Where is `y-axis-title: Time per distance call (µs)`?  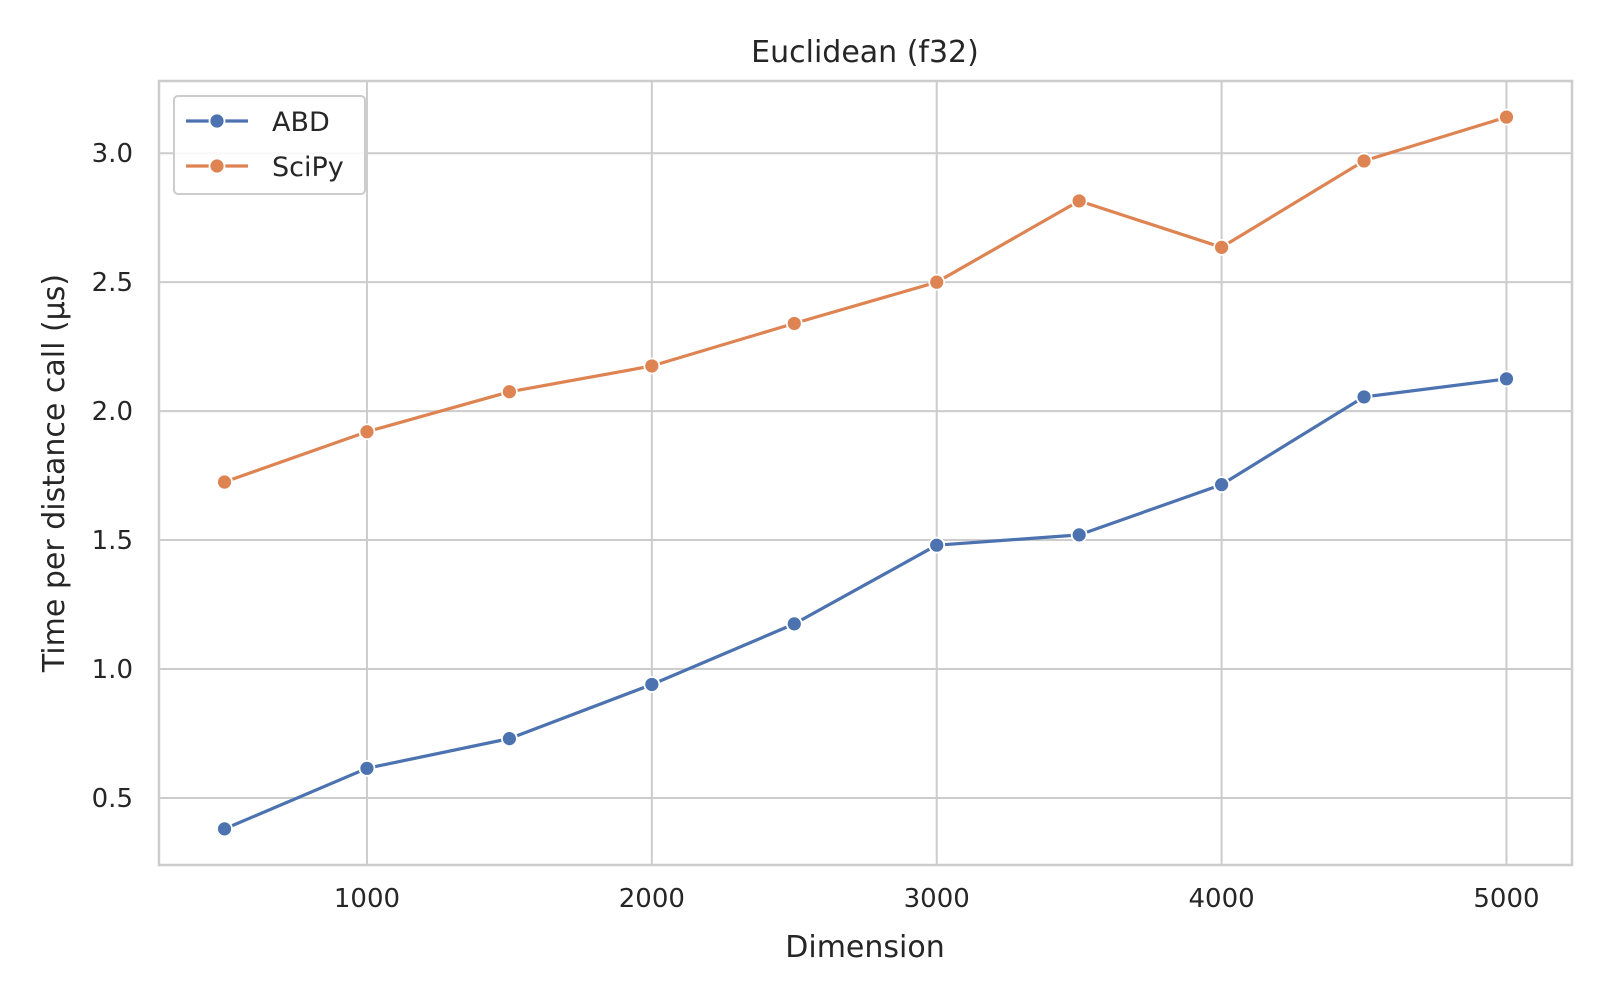
y-axis-title: Time per distance call (µs) is located at coordinates (54, 473).